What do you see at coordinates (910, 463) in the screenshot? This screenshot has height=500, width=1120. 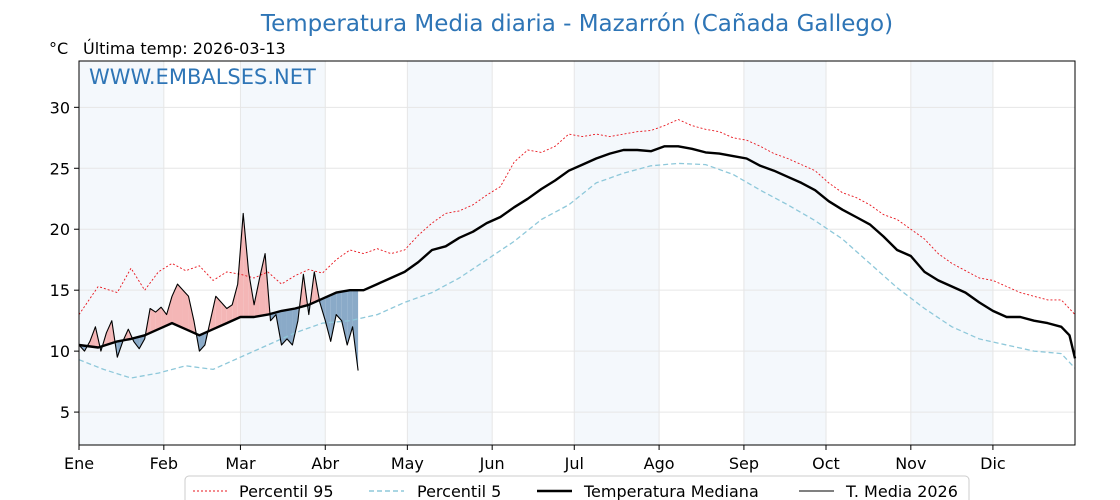 I see `x-tick-label-nov: Nov` at bounding box center [910, 463].